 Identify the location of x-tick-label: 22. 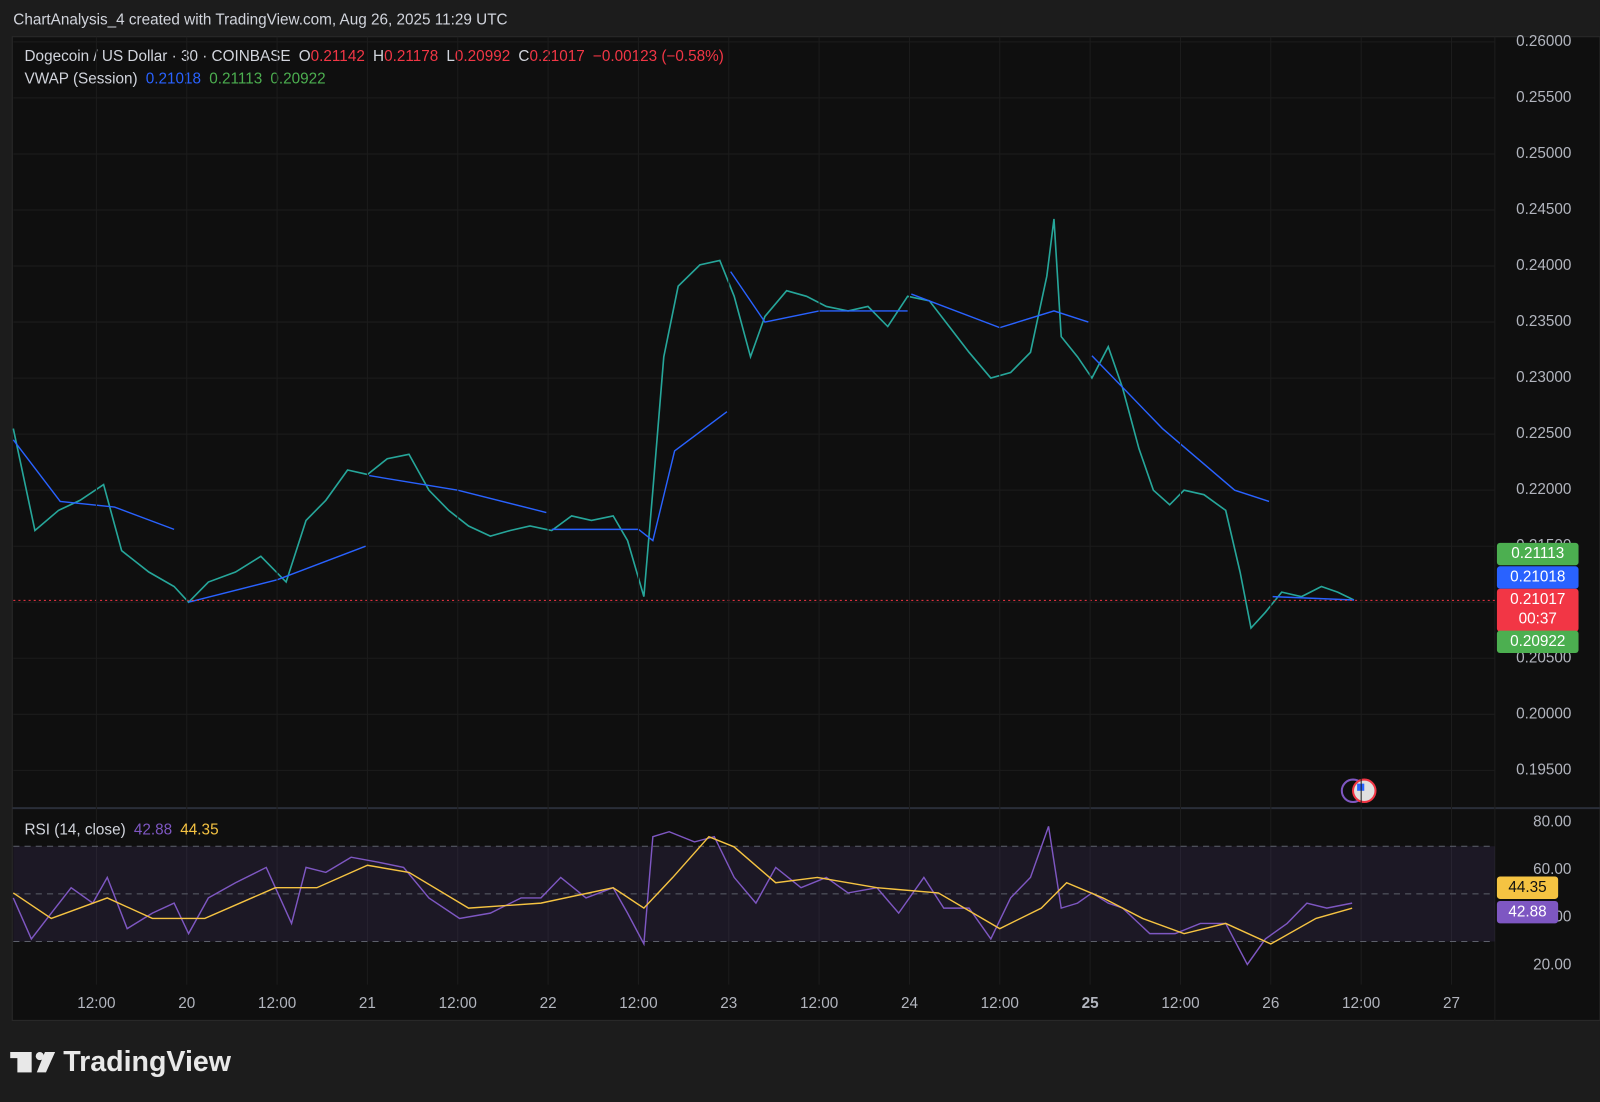
(548, 1003).